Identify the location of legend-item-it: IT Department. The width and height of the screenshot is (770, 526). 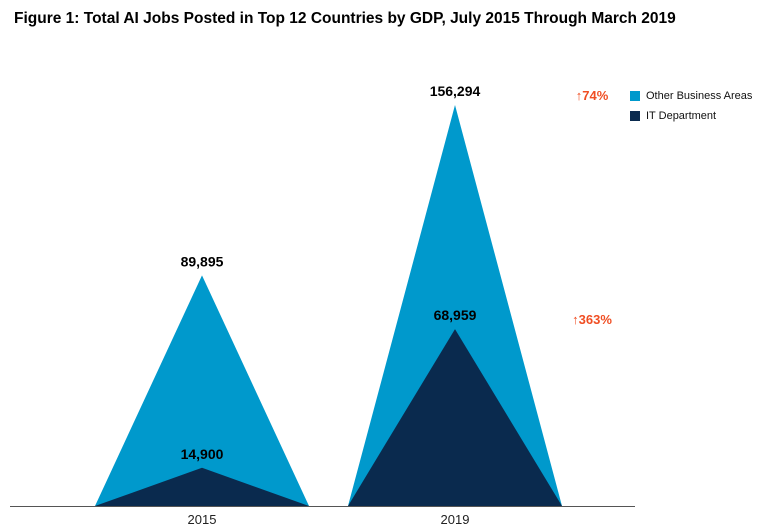
(691, 116).